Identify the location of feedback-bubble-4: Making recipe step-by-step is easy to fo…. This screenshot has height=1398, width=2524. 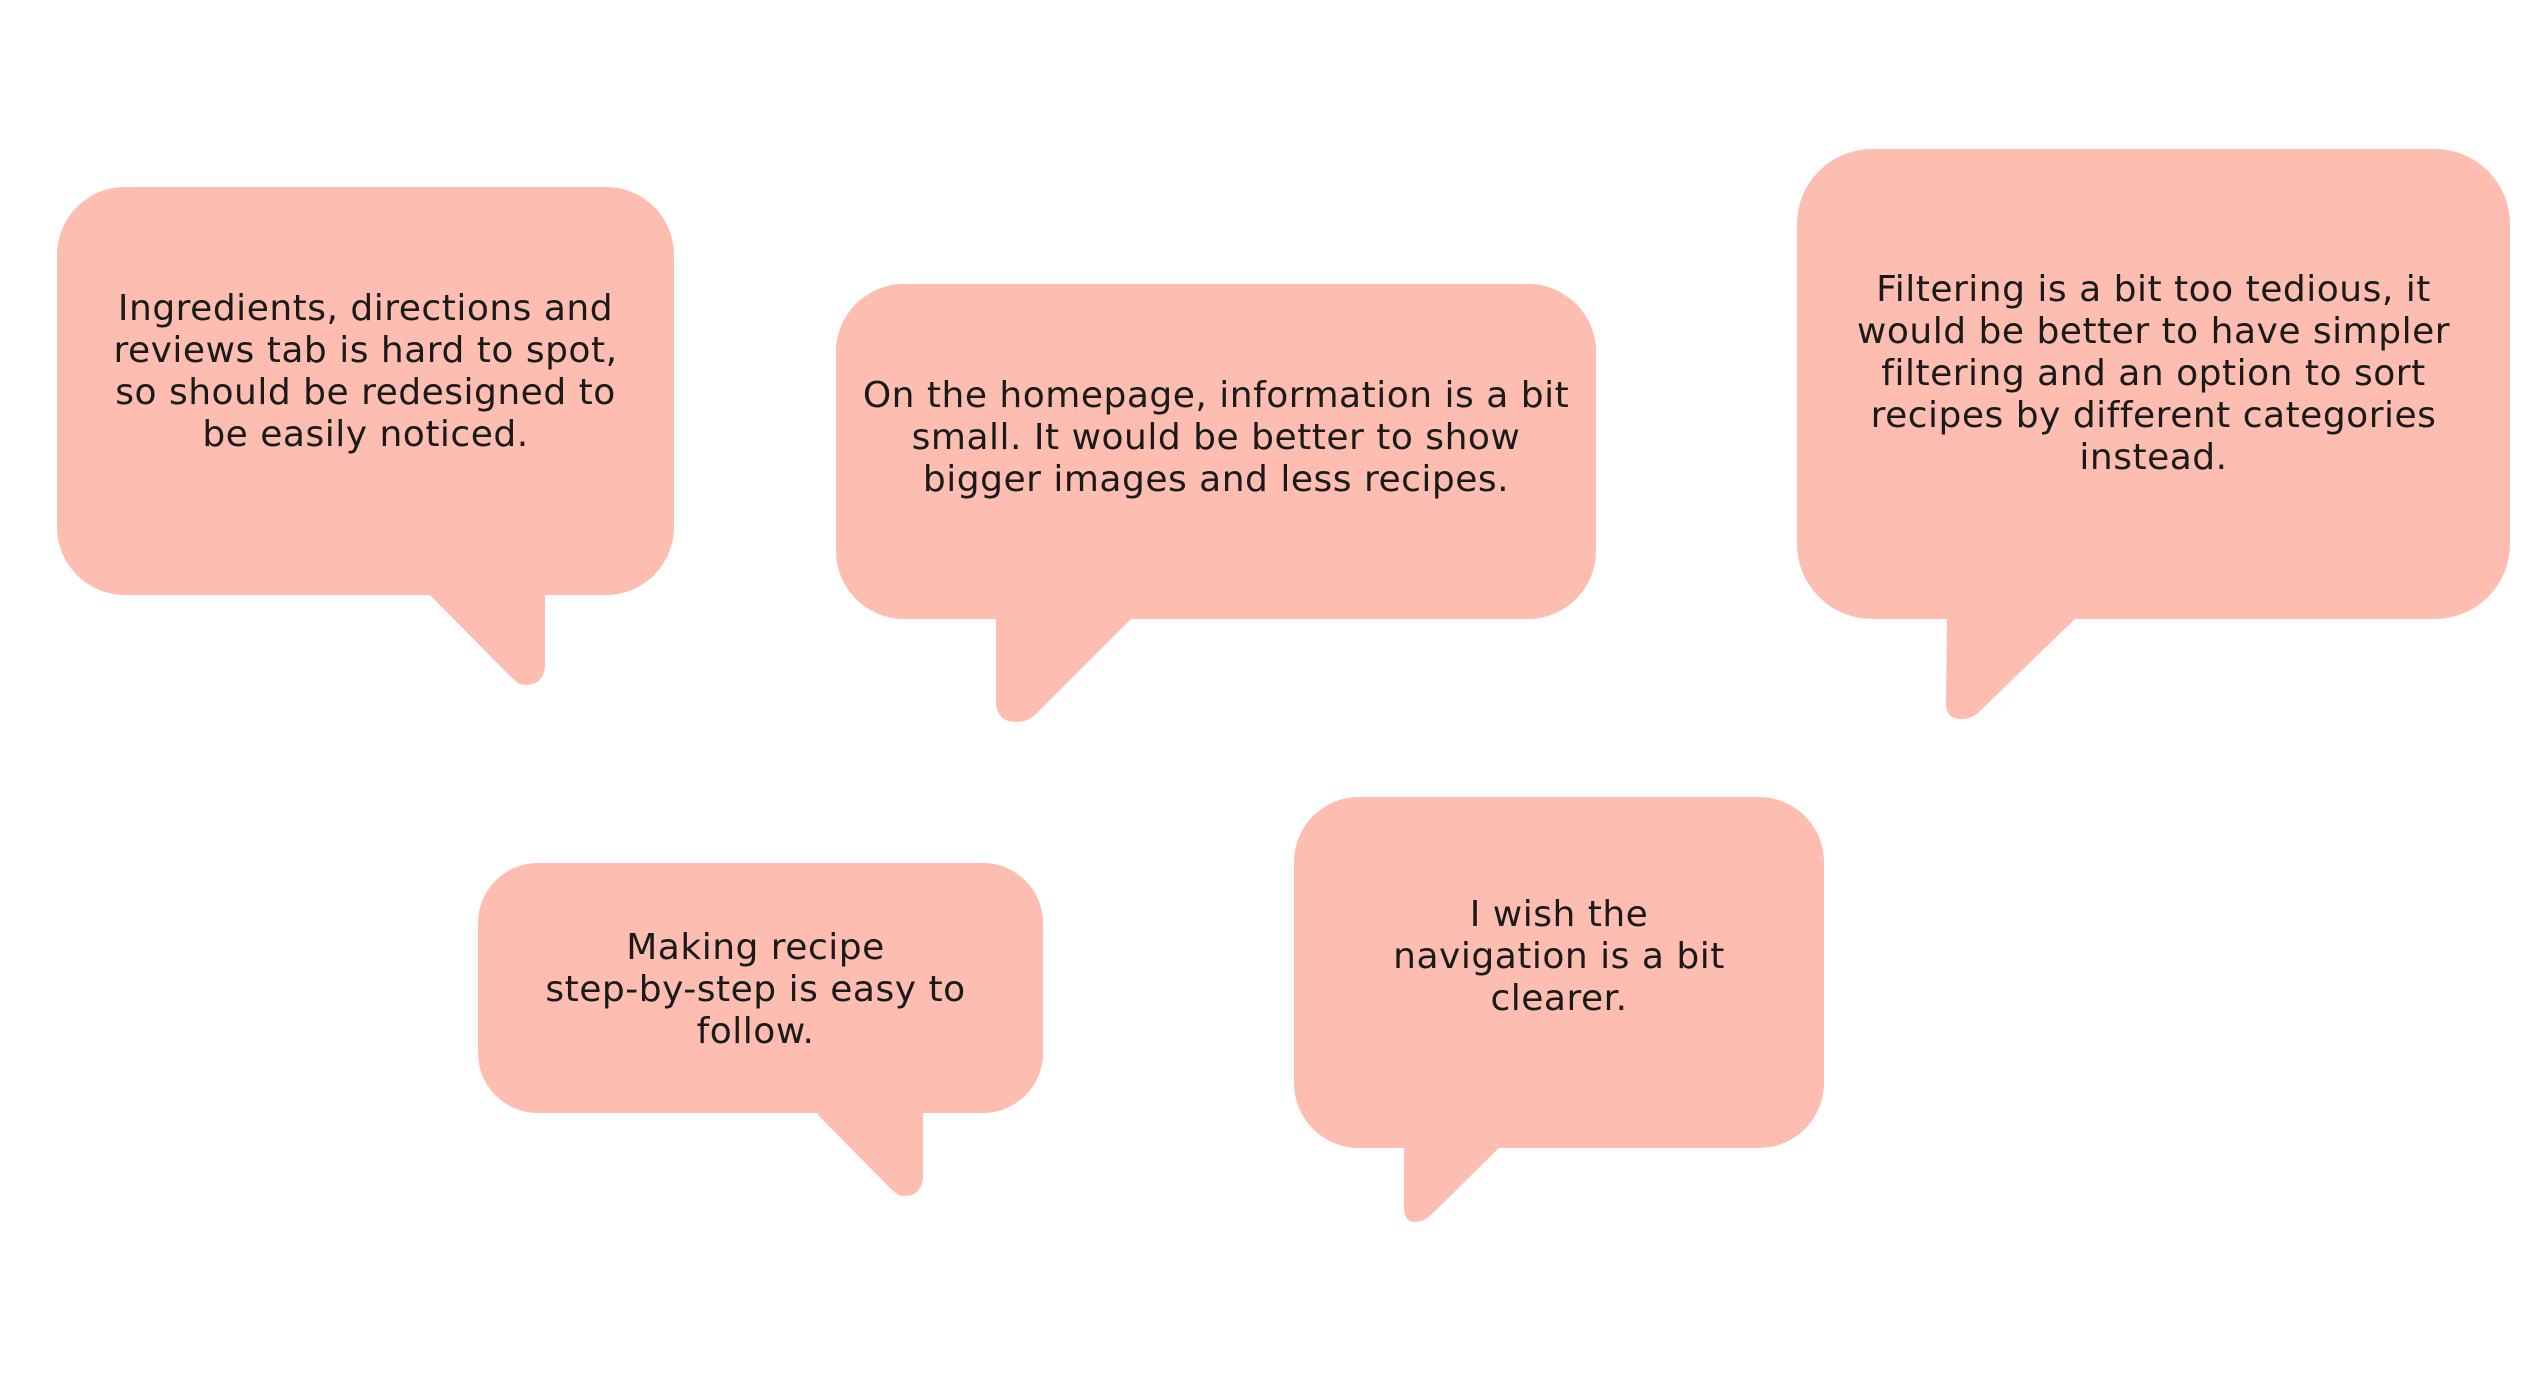
(760, 1033).